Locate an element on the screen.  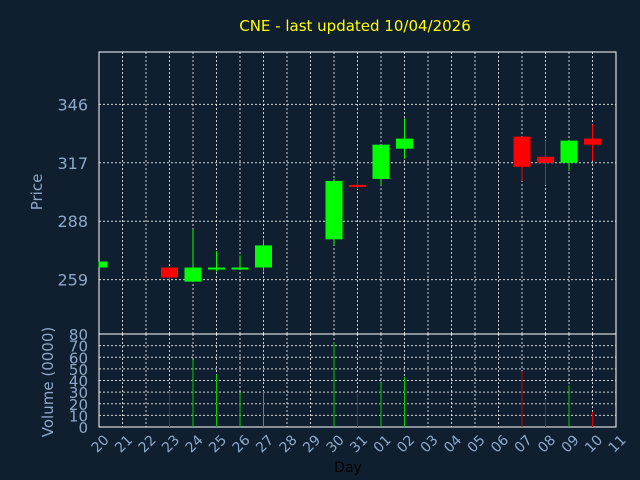
price-axis-label: Price is located at coordinates (37, 192).